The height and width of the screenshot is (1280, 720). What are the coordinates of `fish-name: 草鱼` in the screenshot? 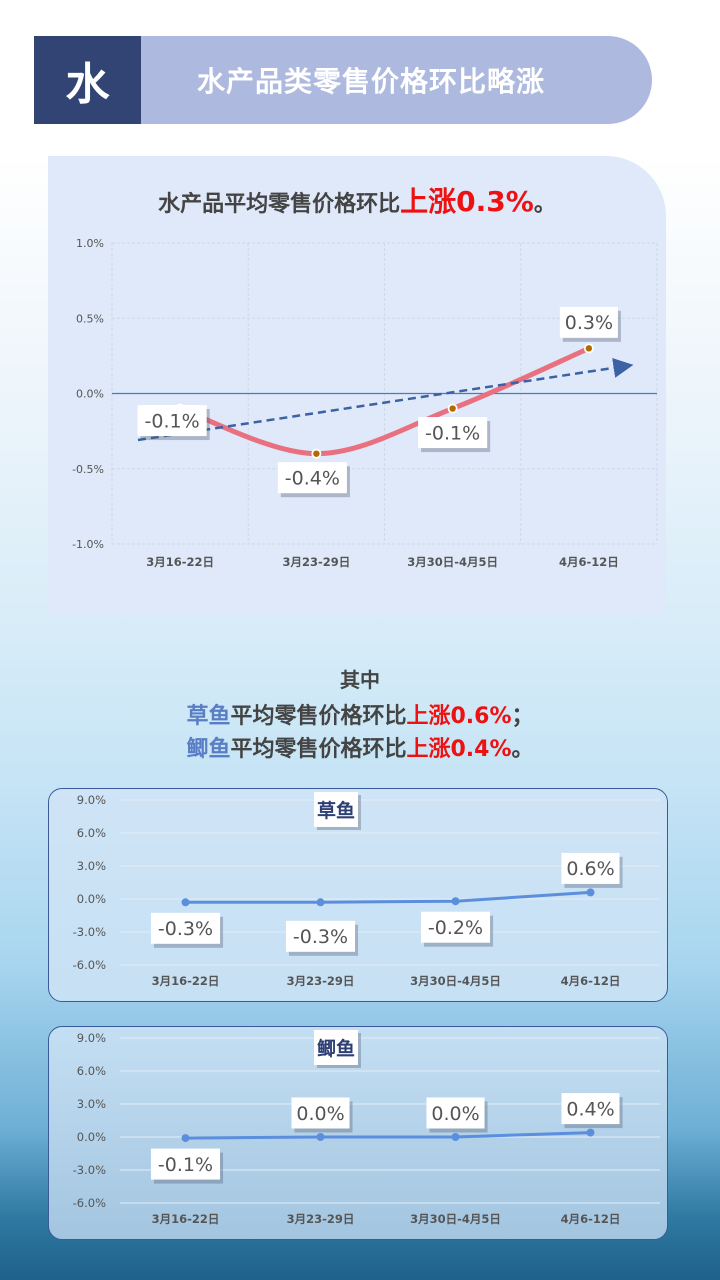 It's located at (208, 716).